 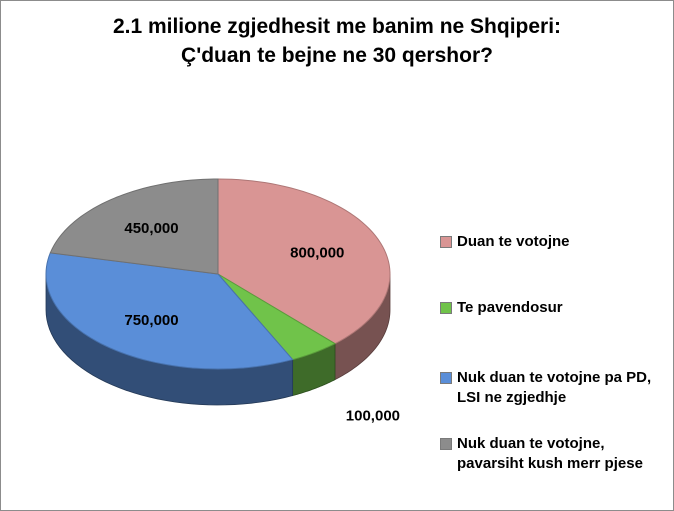 I want to click on legend-item-te-pavendosur: Te pavendosur, so click(x=556, y=308).